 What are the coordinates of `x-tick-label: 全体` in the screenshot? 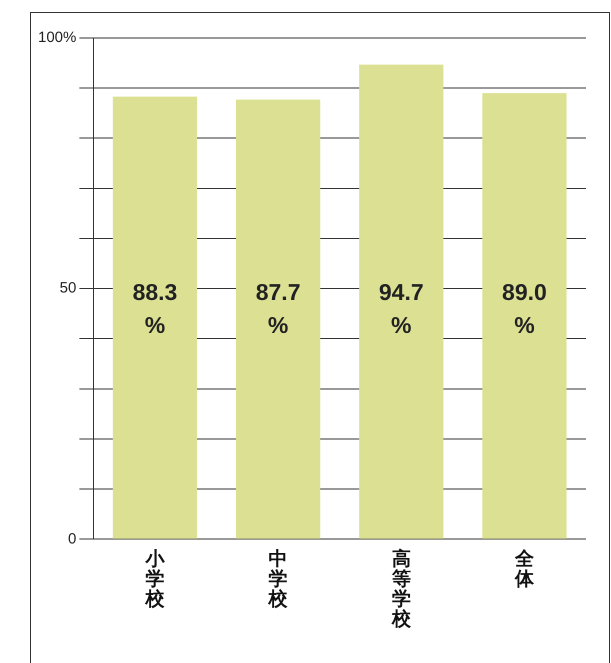 It's located at (524, 569).